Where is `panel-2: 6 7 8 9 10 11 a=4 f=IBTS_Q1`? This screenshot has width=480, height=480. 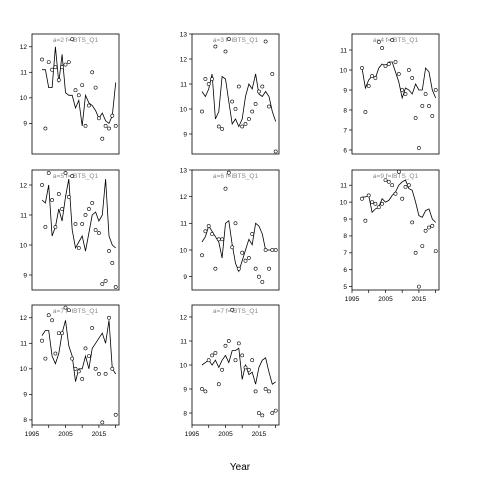 panel-2: 6 7 8 9 10 11 a=4 f=IBTS_Q1 is located at coordinates (390, 94).